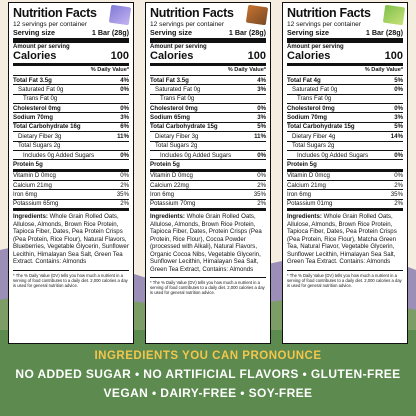  What do you see at coordinates (33, 118) in the screenshot?
I see `nutrient-label: Sodium 70mg` at bounding box center [33, 118].